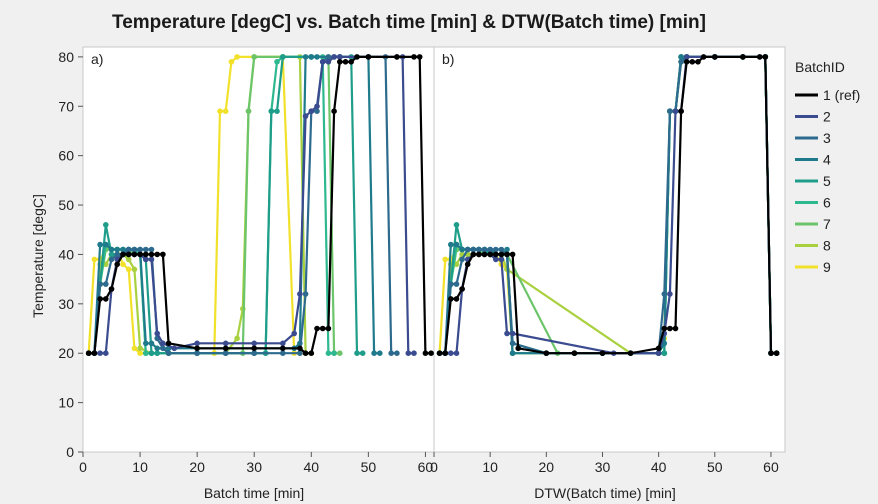 This screenshot has height=504, width=878. Describe the element at coordinates (369, 467) in the screenshot. I see `x-tick-label-a: 50` at that location.